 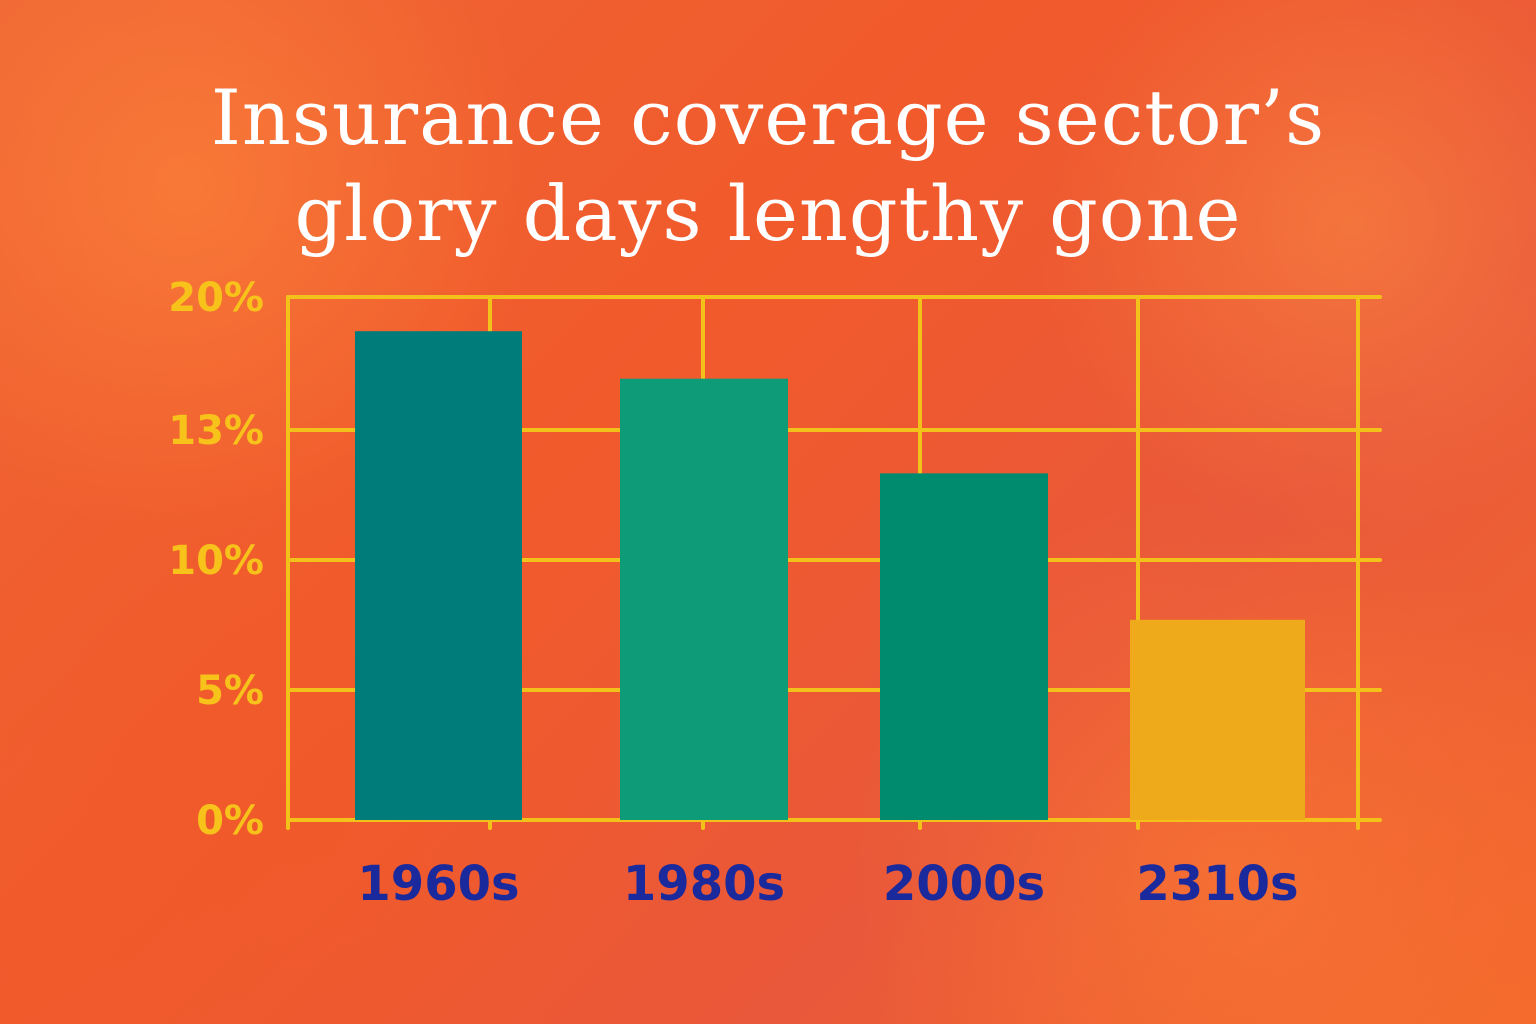 I want to click on y-axis-ticks: 0% 5% 10% 13% 20%, so click(x=216, y=559).